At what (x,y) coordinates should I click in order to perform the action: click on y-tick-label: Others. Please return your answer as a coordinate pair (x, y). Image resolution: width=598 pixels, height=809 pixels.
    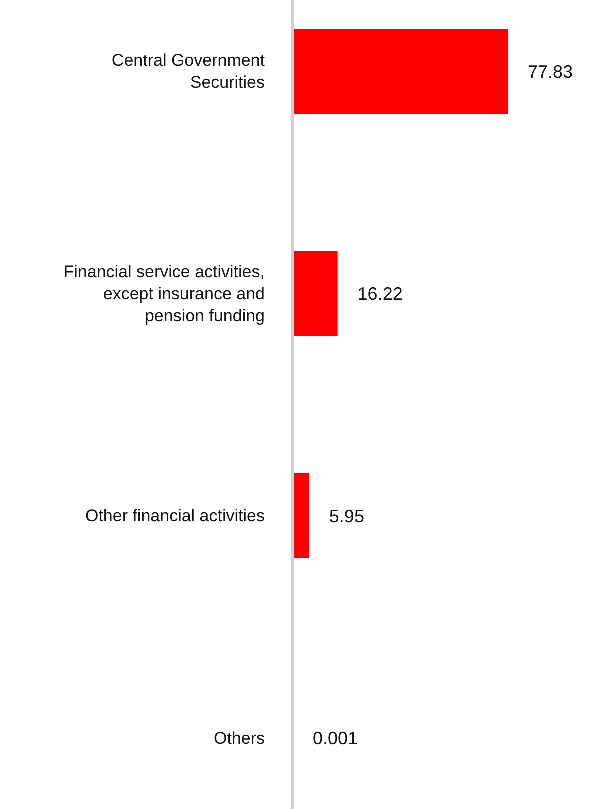
    Looking at the image, I should click on (239, 738).